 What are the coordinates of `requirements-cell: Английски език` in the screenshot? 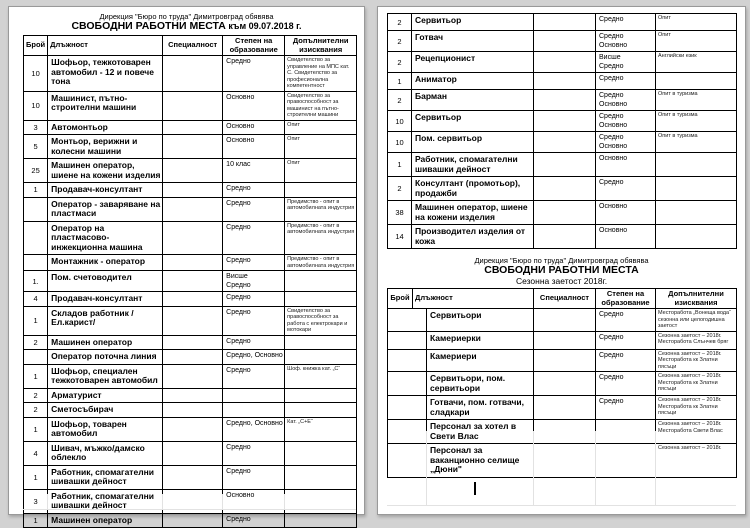 It's located at (696, 62).